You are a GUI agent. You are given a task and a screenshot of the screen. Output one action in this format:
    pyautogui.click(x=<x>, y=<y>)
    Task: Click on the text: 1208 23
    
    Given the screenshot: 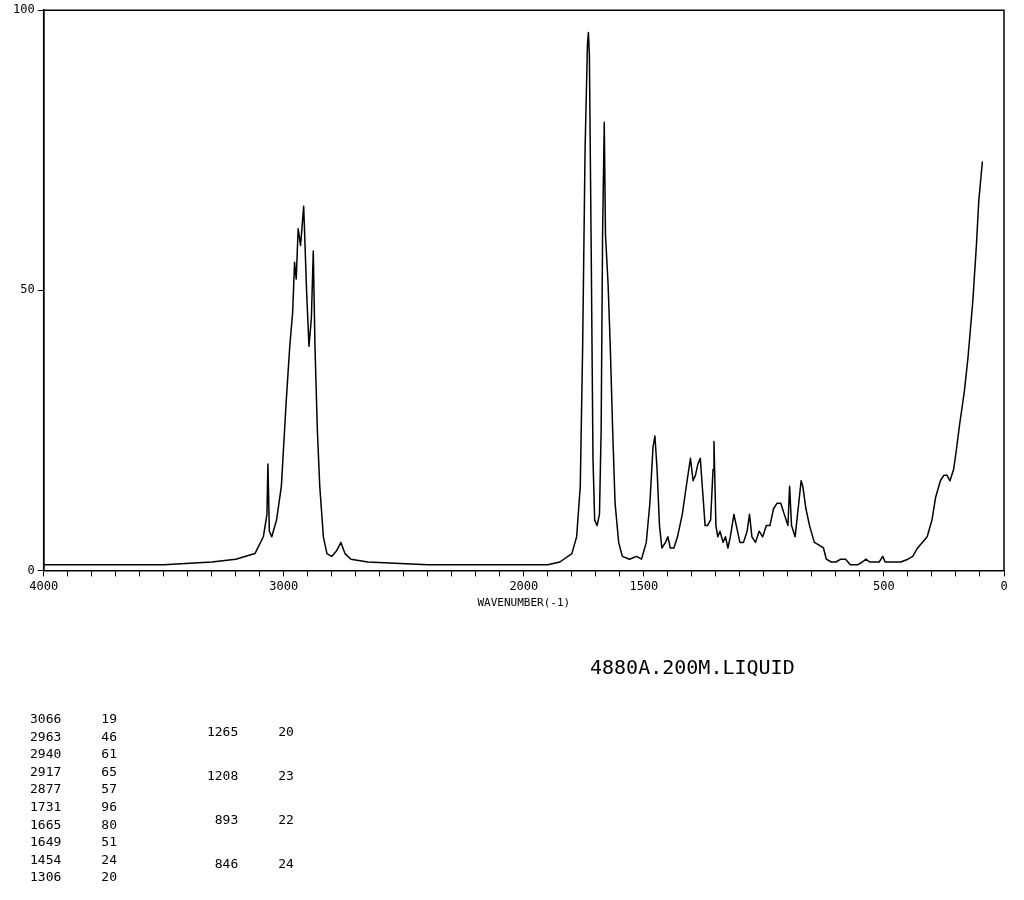 What is the action you would take?
    pyautogui.click(x=250, y=776)
    